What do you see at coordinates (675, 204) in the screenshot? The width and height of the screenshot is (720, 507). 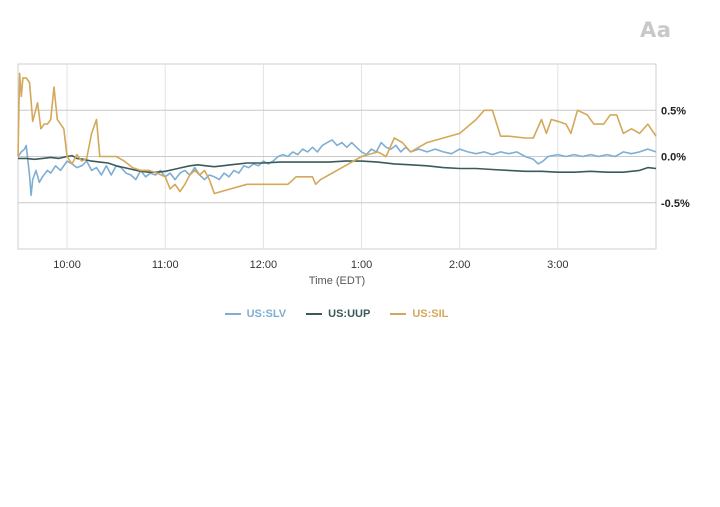 I see `y-tick-label: -0.5%` at bounding box center [675, 204].